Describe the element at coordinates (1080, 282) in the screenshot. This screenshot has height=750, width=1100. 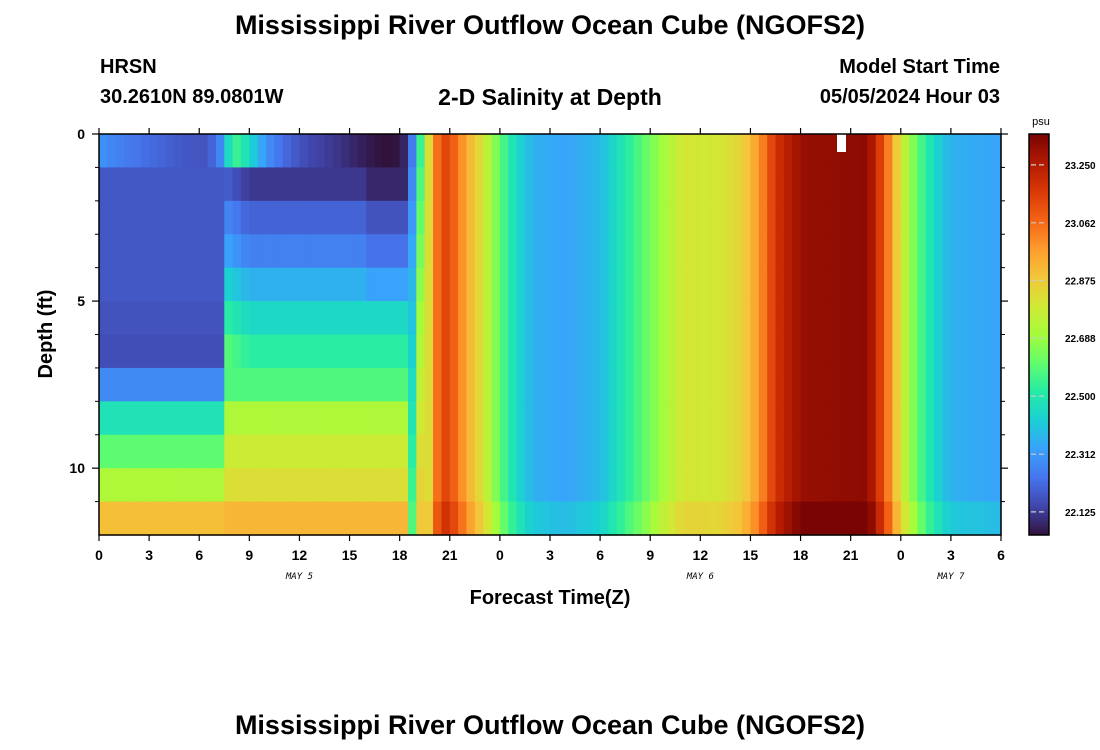
I see `colorbar-tick-label: 22.875` at that location.